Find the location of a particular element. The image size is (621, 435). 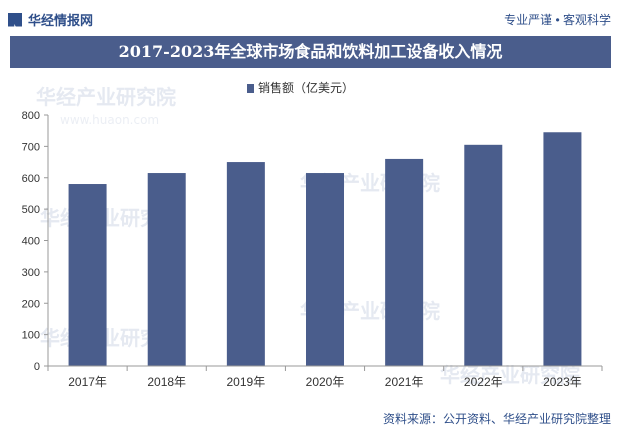

x-tick-label: 2022年 is located at coordinates (483, 382).